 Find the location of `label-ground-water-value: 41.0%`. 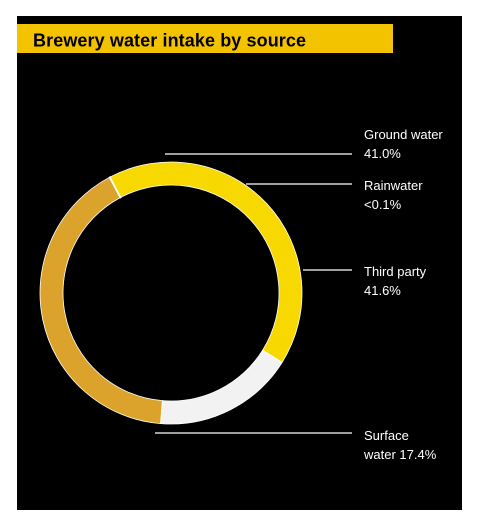

label-ground-water-value: 41.0% is located at coordinates (382, 153).